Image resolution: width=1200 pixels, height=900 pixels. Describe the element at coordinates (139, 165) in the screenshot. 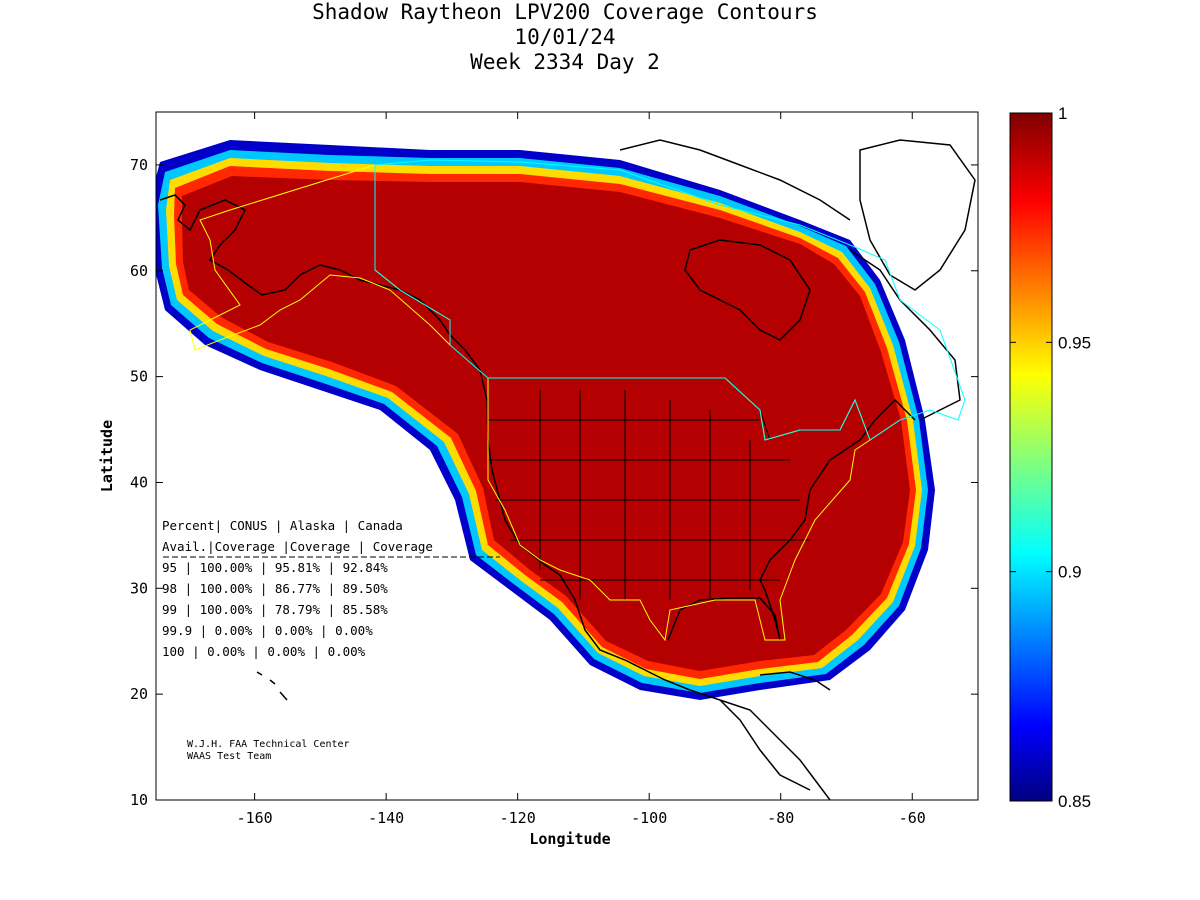

I see `y-tick-label: 70` at that location.